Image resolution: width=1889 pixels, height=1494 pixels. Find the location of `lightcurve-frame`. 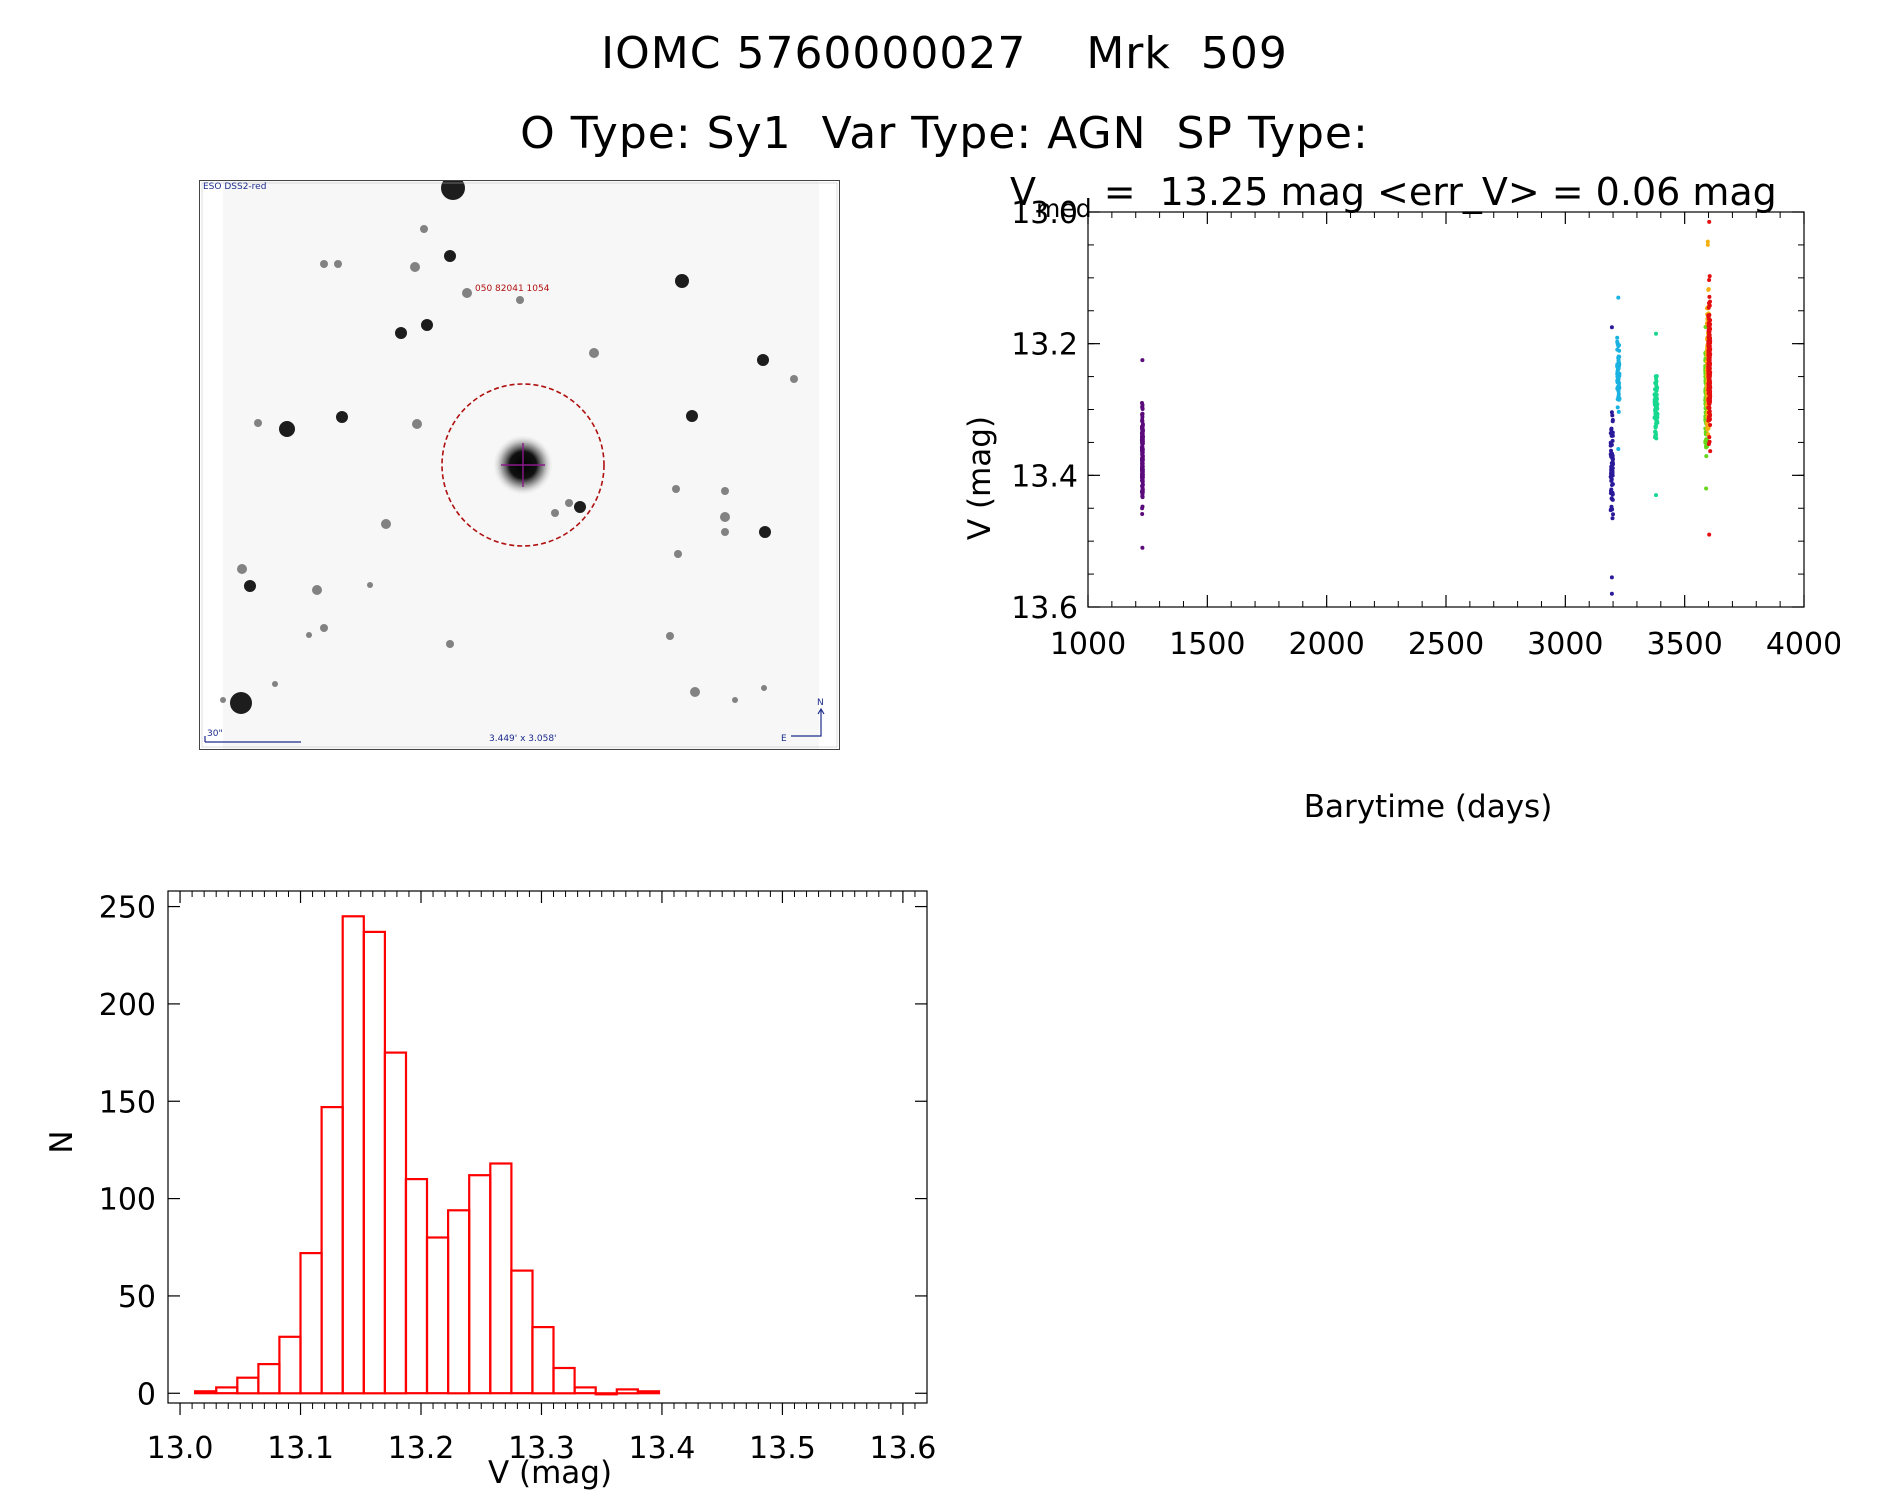

lightcurve-frame is located at coordinates (1446, 409).